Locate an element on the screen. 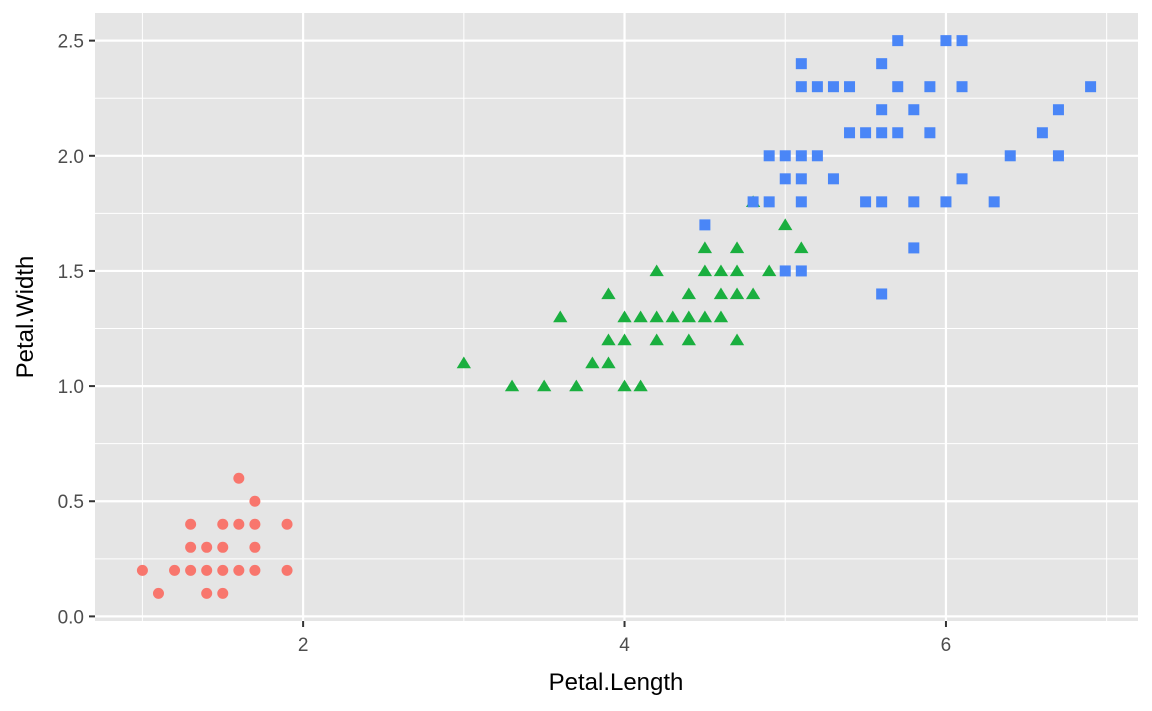 The image size is (1152, 711). y-tick-label: 0.0 is located at coordinates (71, 617).